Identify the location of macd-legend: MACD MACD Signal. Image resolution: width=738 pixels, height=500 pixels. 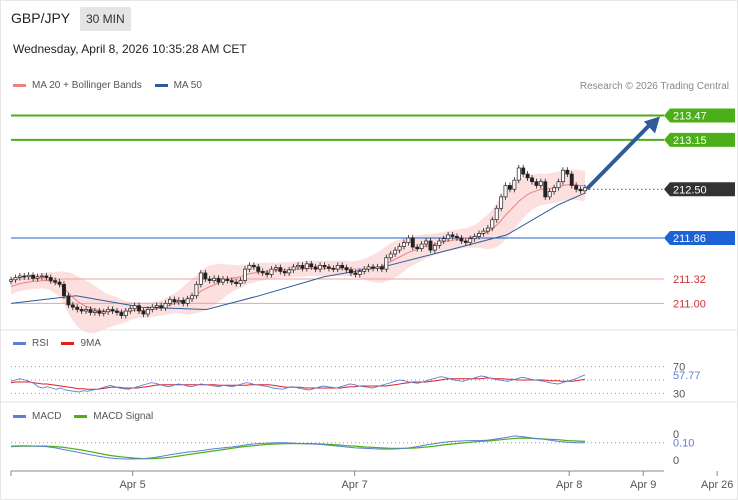
(88, 416).